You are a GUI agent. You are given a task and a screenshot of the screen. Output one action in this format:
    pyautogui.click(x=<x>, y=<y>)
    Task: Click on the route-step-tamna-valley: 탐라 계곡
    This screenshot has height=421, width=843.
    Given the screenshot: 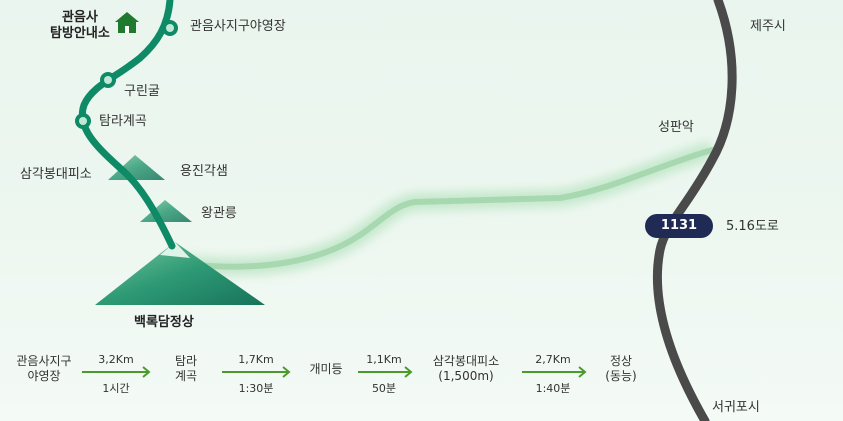 What is the action you would take?
    pyautogui.click(x=186, y=368)
    